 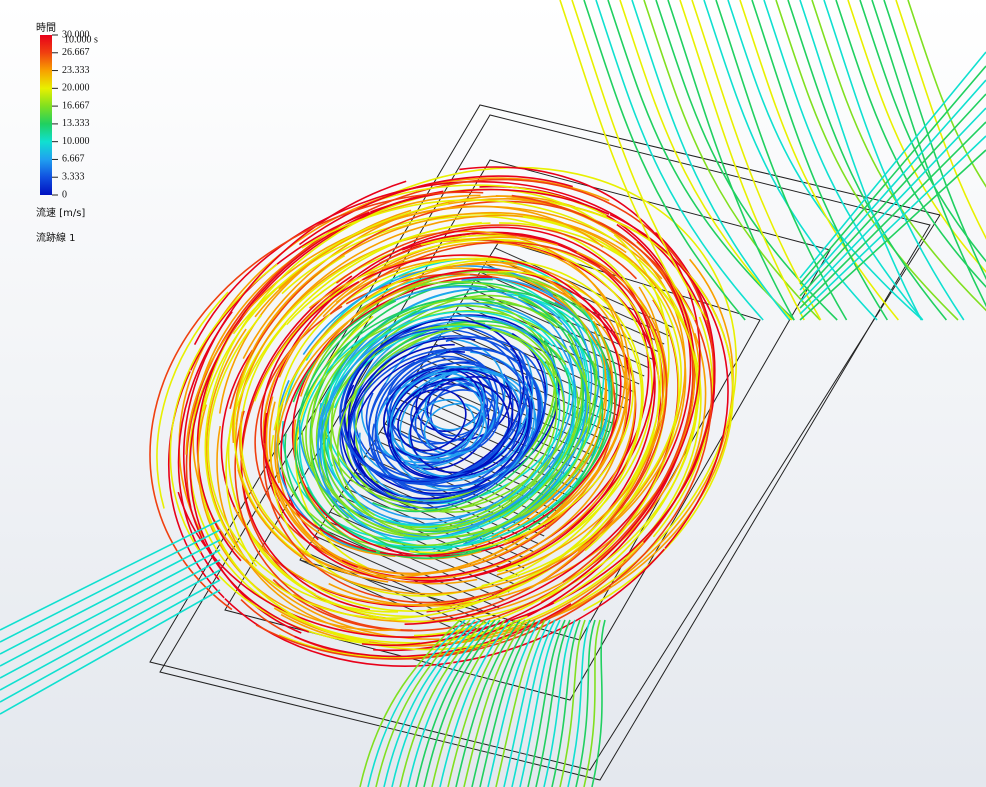 What do you see at coordinates (46, 28) in the screenshot?
I see `time-label: 時間` at bounding box center [46, 28].